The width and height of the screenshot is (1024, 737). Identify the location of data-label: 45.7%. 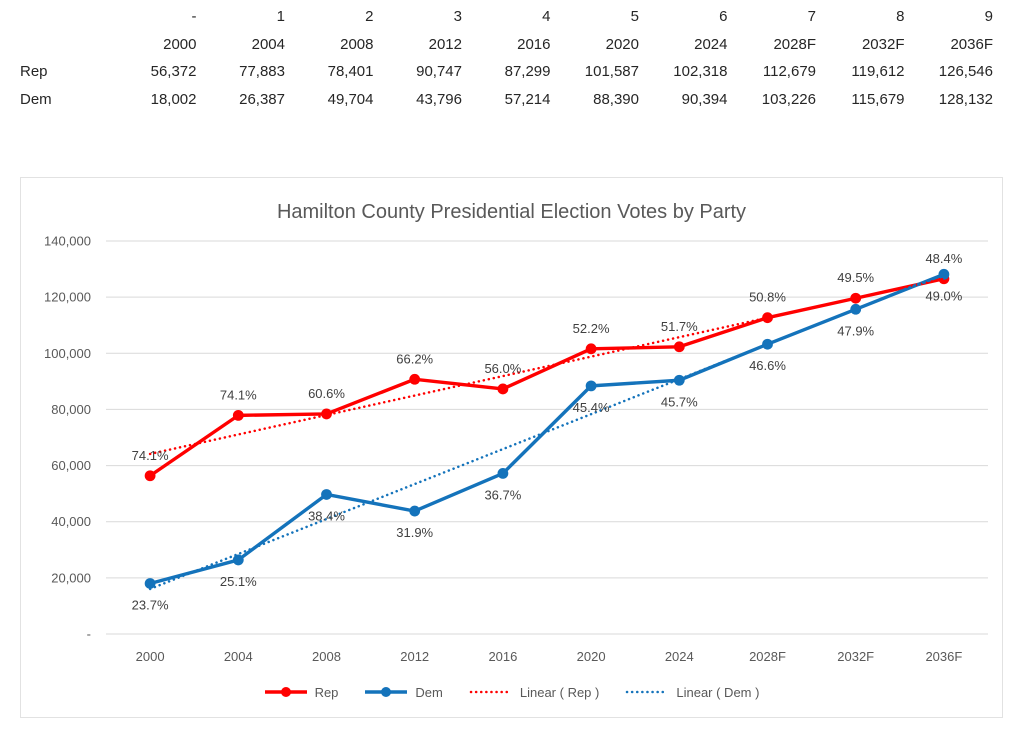
(679, 401).